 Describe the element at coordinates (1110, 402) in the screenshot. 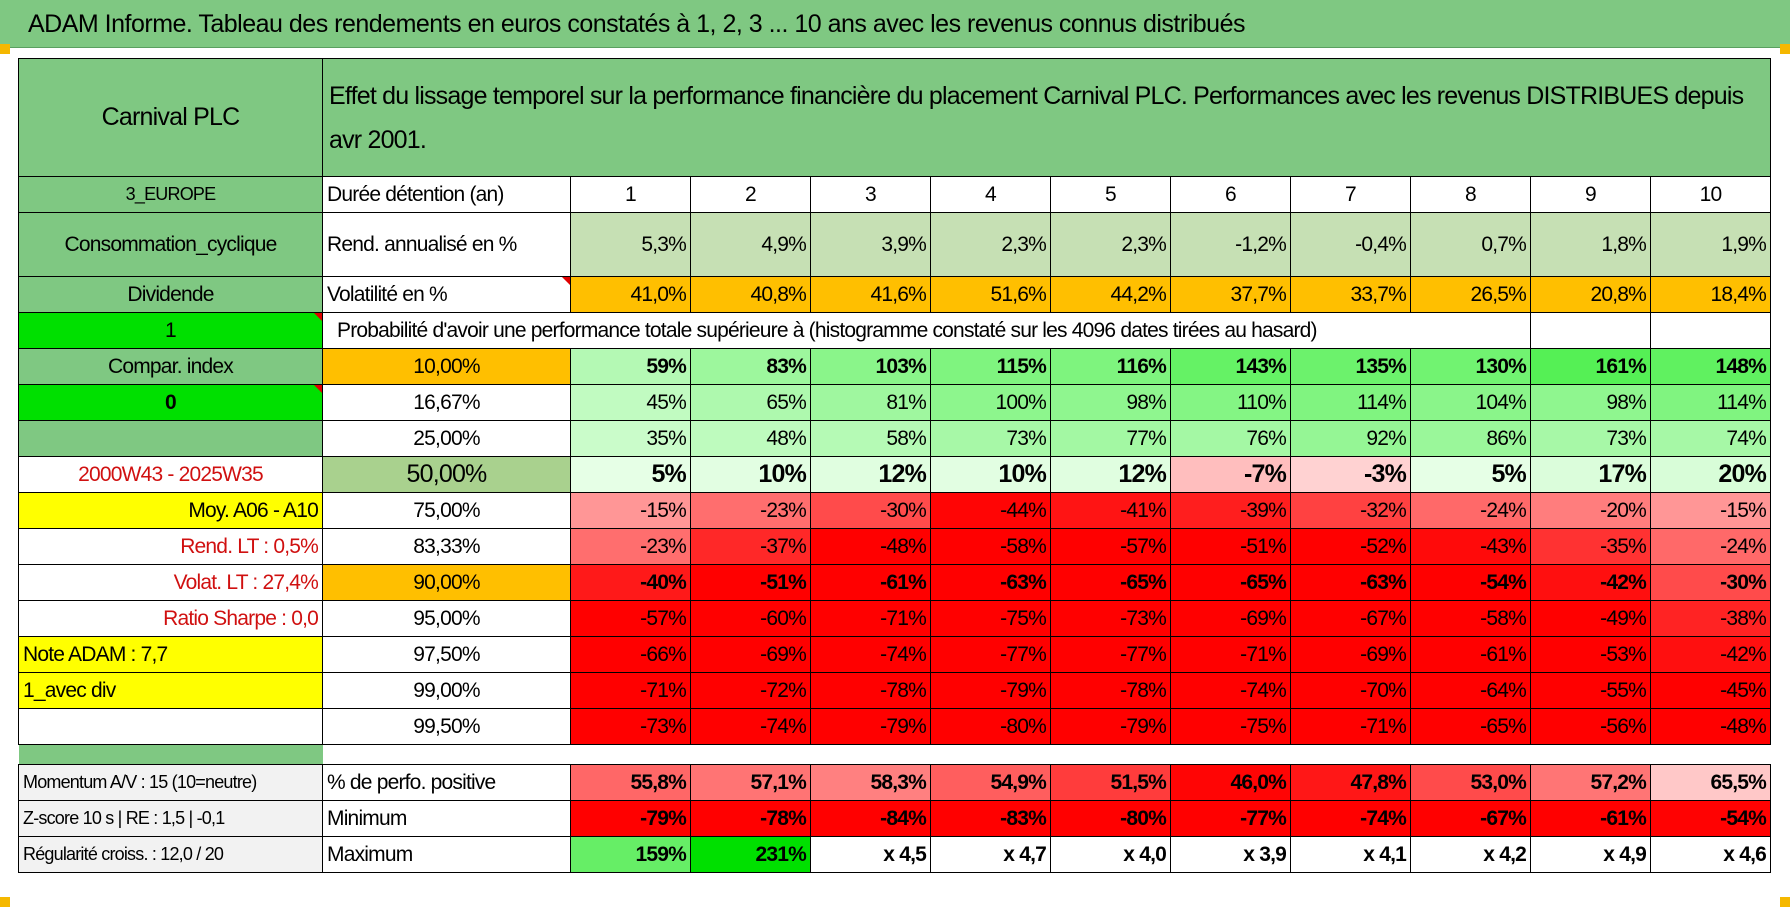

I see `quantile-cell: 98%` at that location.